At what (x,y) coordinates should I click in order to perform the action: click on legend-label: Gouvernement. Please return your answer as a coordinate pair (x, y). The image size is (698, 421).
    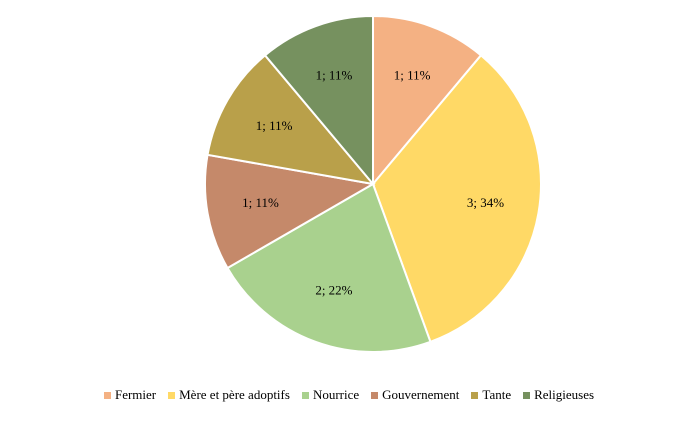
    Looking at the image, I should click on (421, 394).